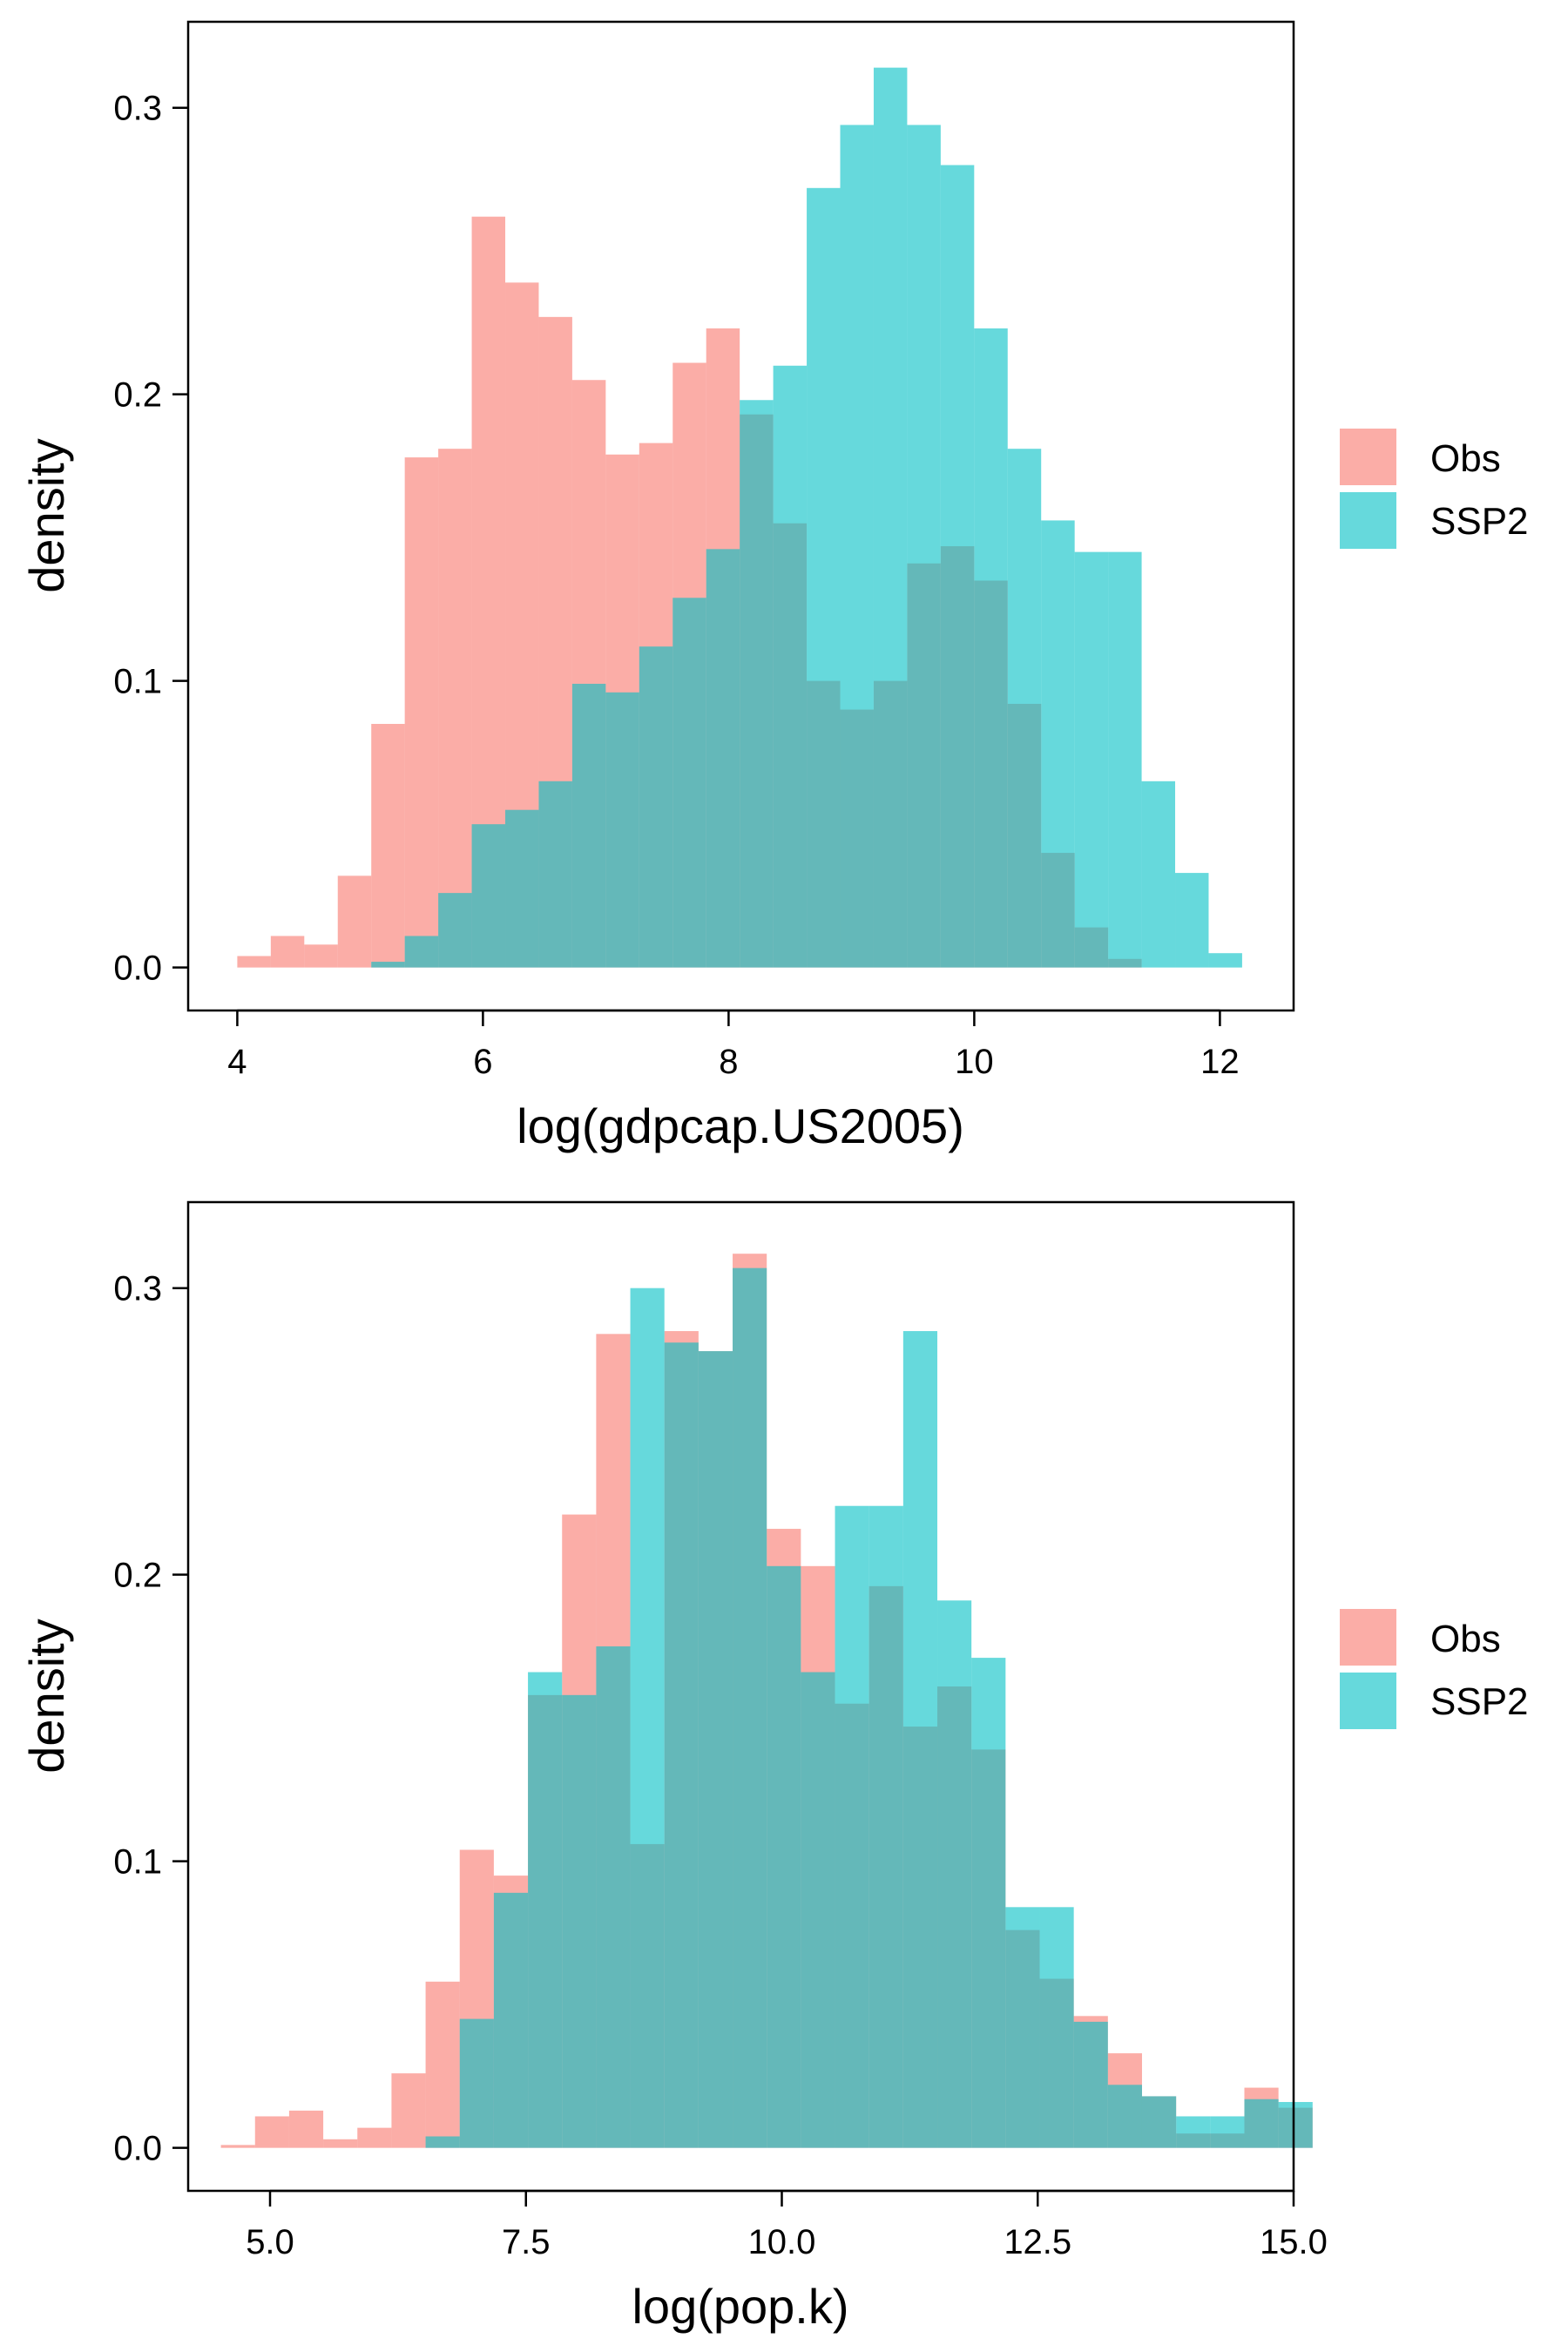 This screenshot has width=1568, height=2352. Describe the element at coordinates (741, 1125) in the screenshot. I see `x-axis-title: log(gdpcap.US2005)` at that location.